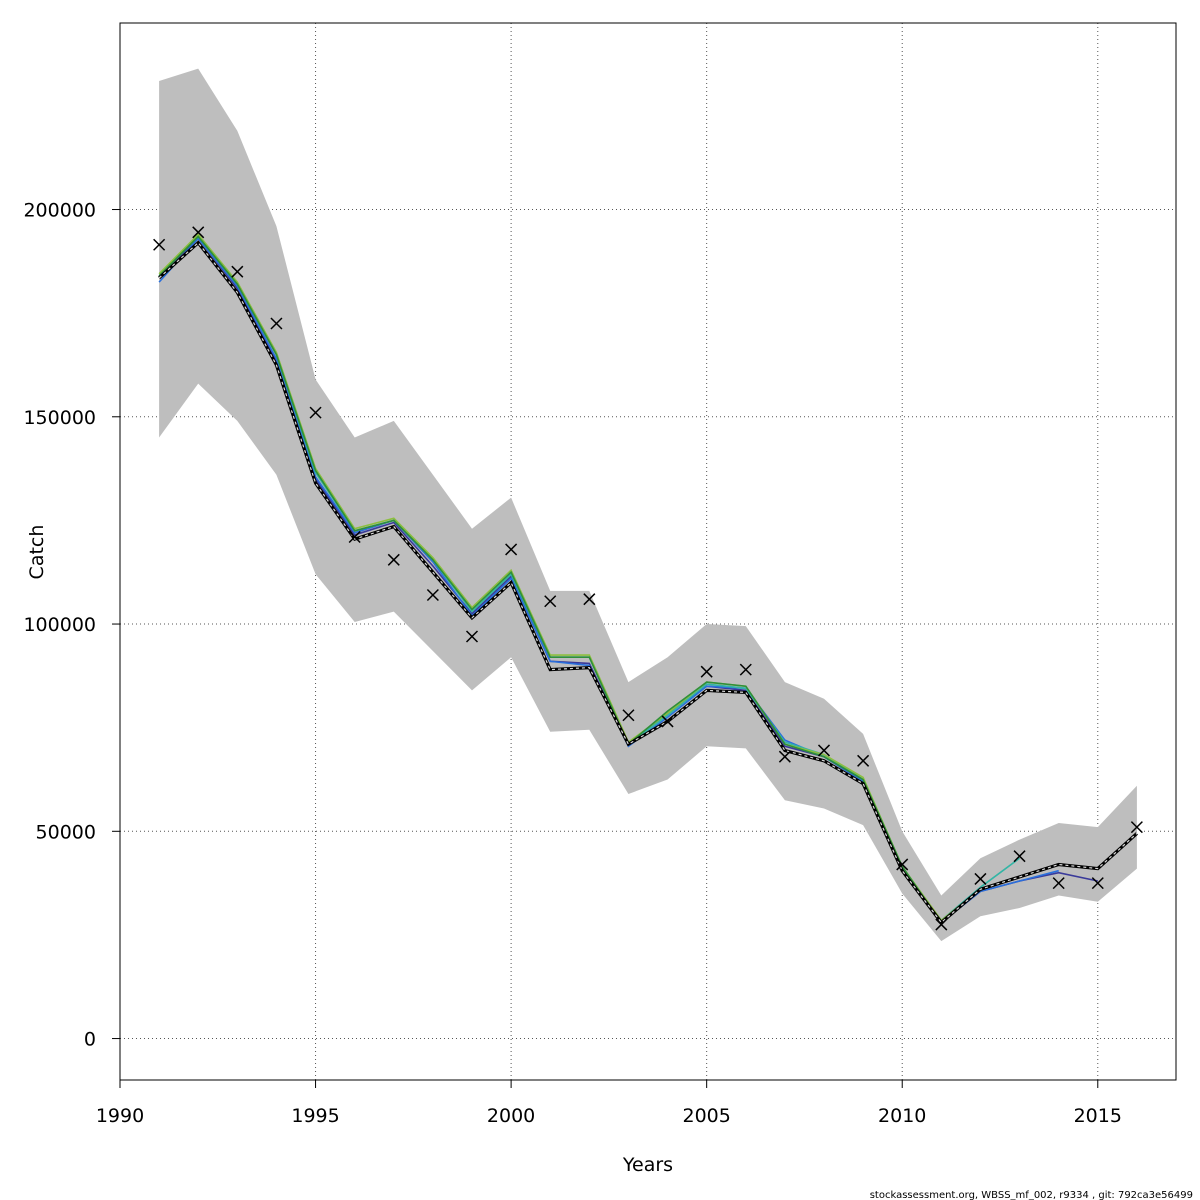 This screenshot has width=1200, height=1200. I want to click on y-tick-label: 50000, so click(66, 832).